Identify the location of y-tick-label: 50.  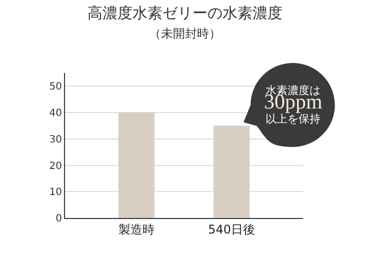
(55, 87).